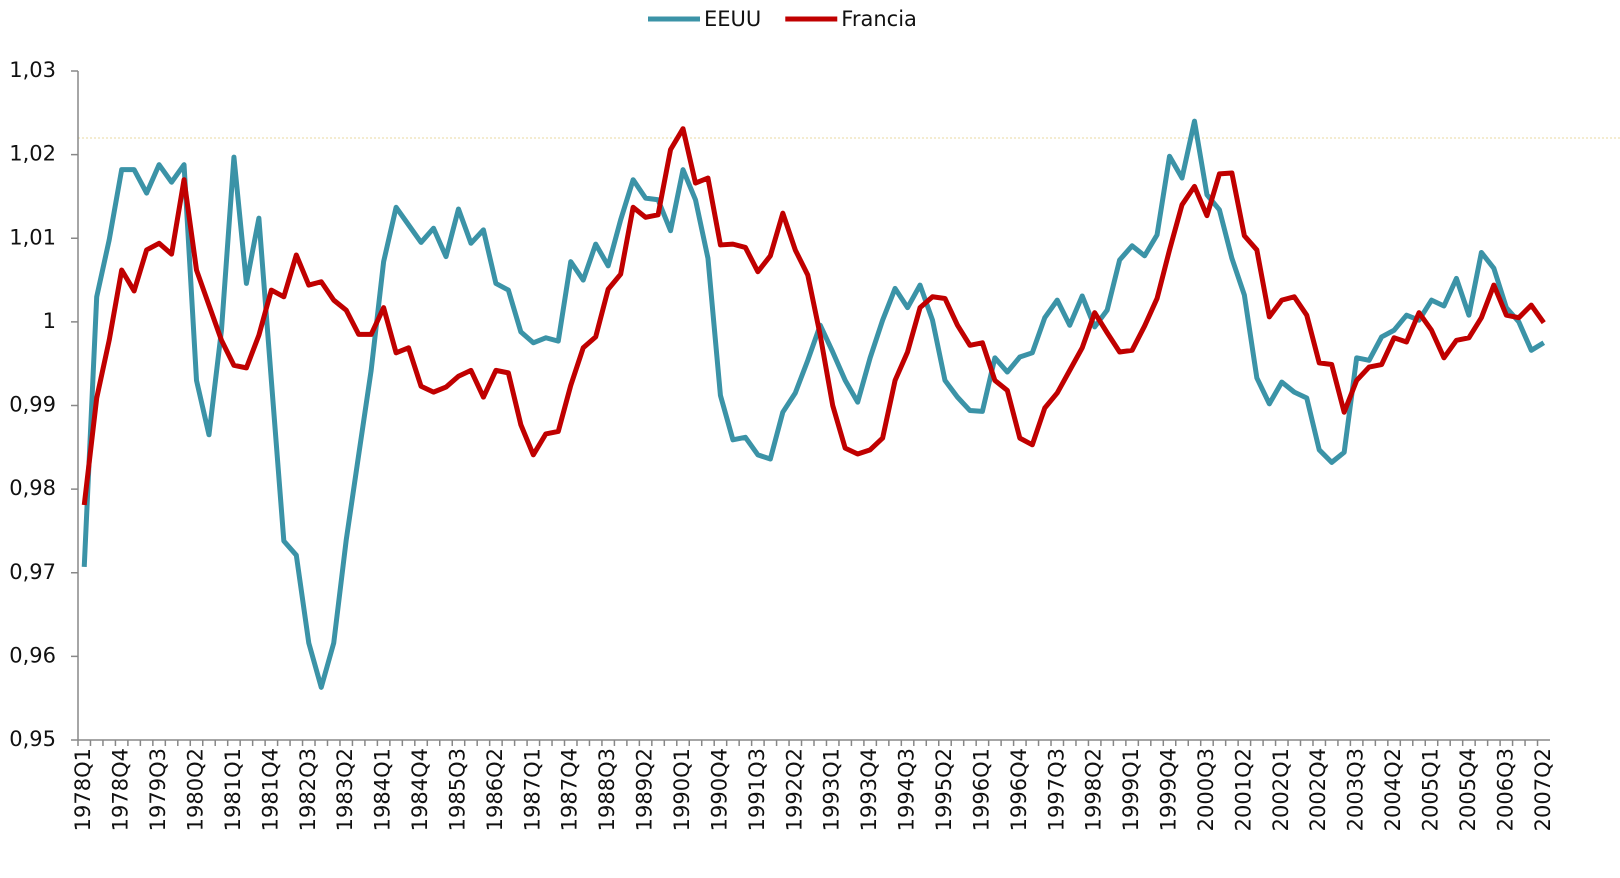 The height and width of the screenshot is (878, 1620). What do you see at coordinates (757, 789) in the screenshot?
I see `x-tick-label: 1991Q3` at bounding box center [757, 789].